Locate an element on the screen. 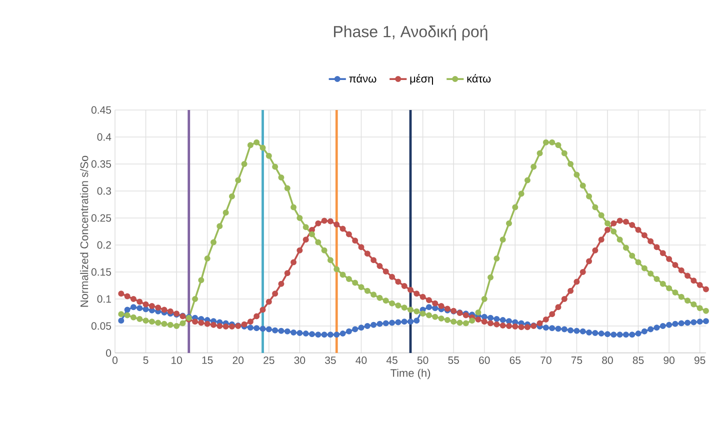 This screenshot has width=722, height=432. x-tick-label: 40 is located at coordinates (361, 360).